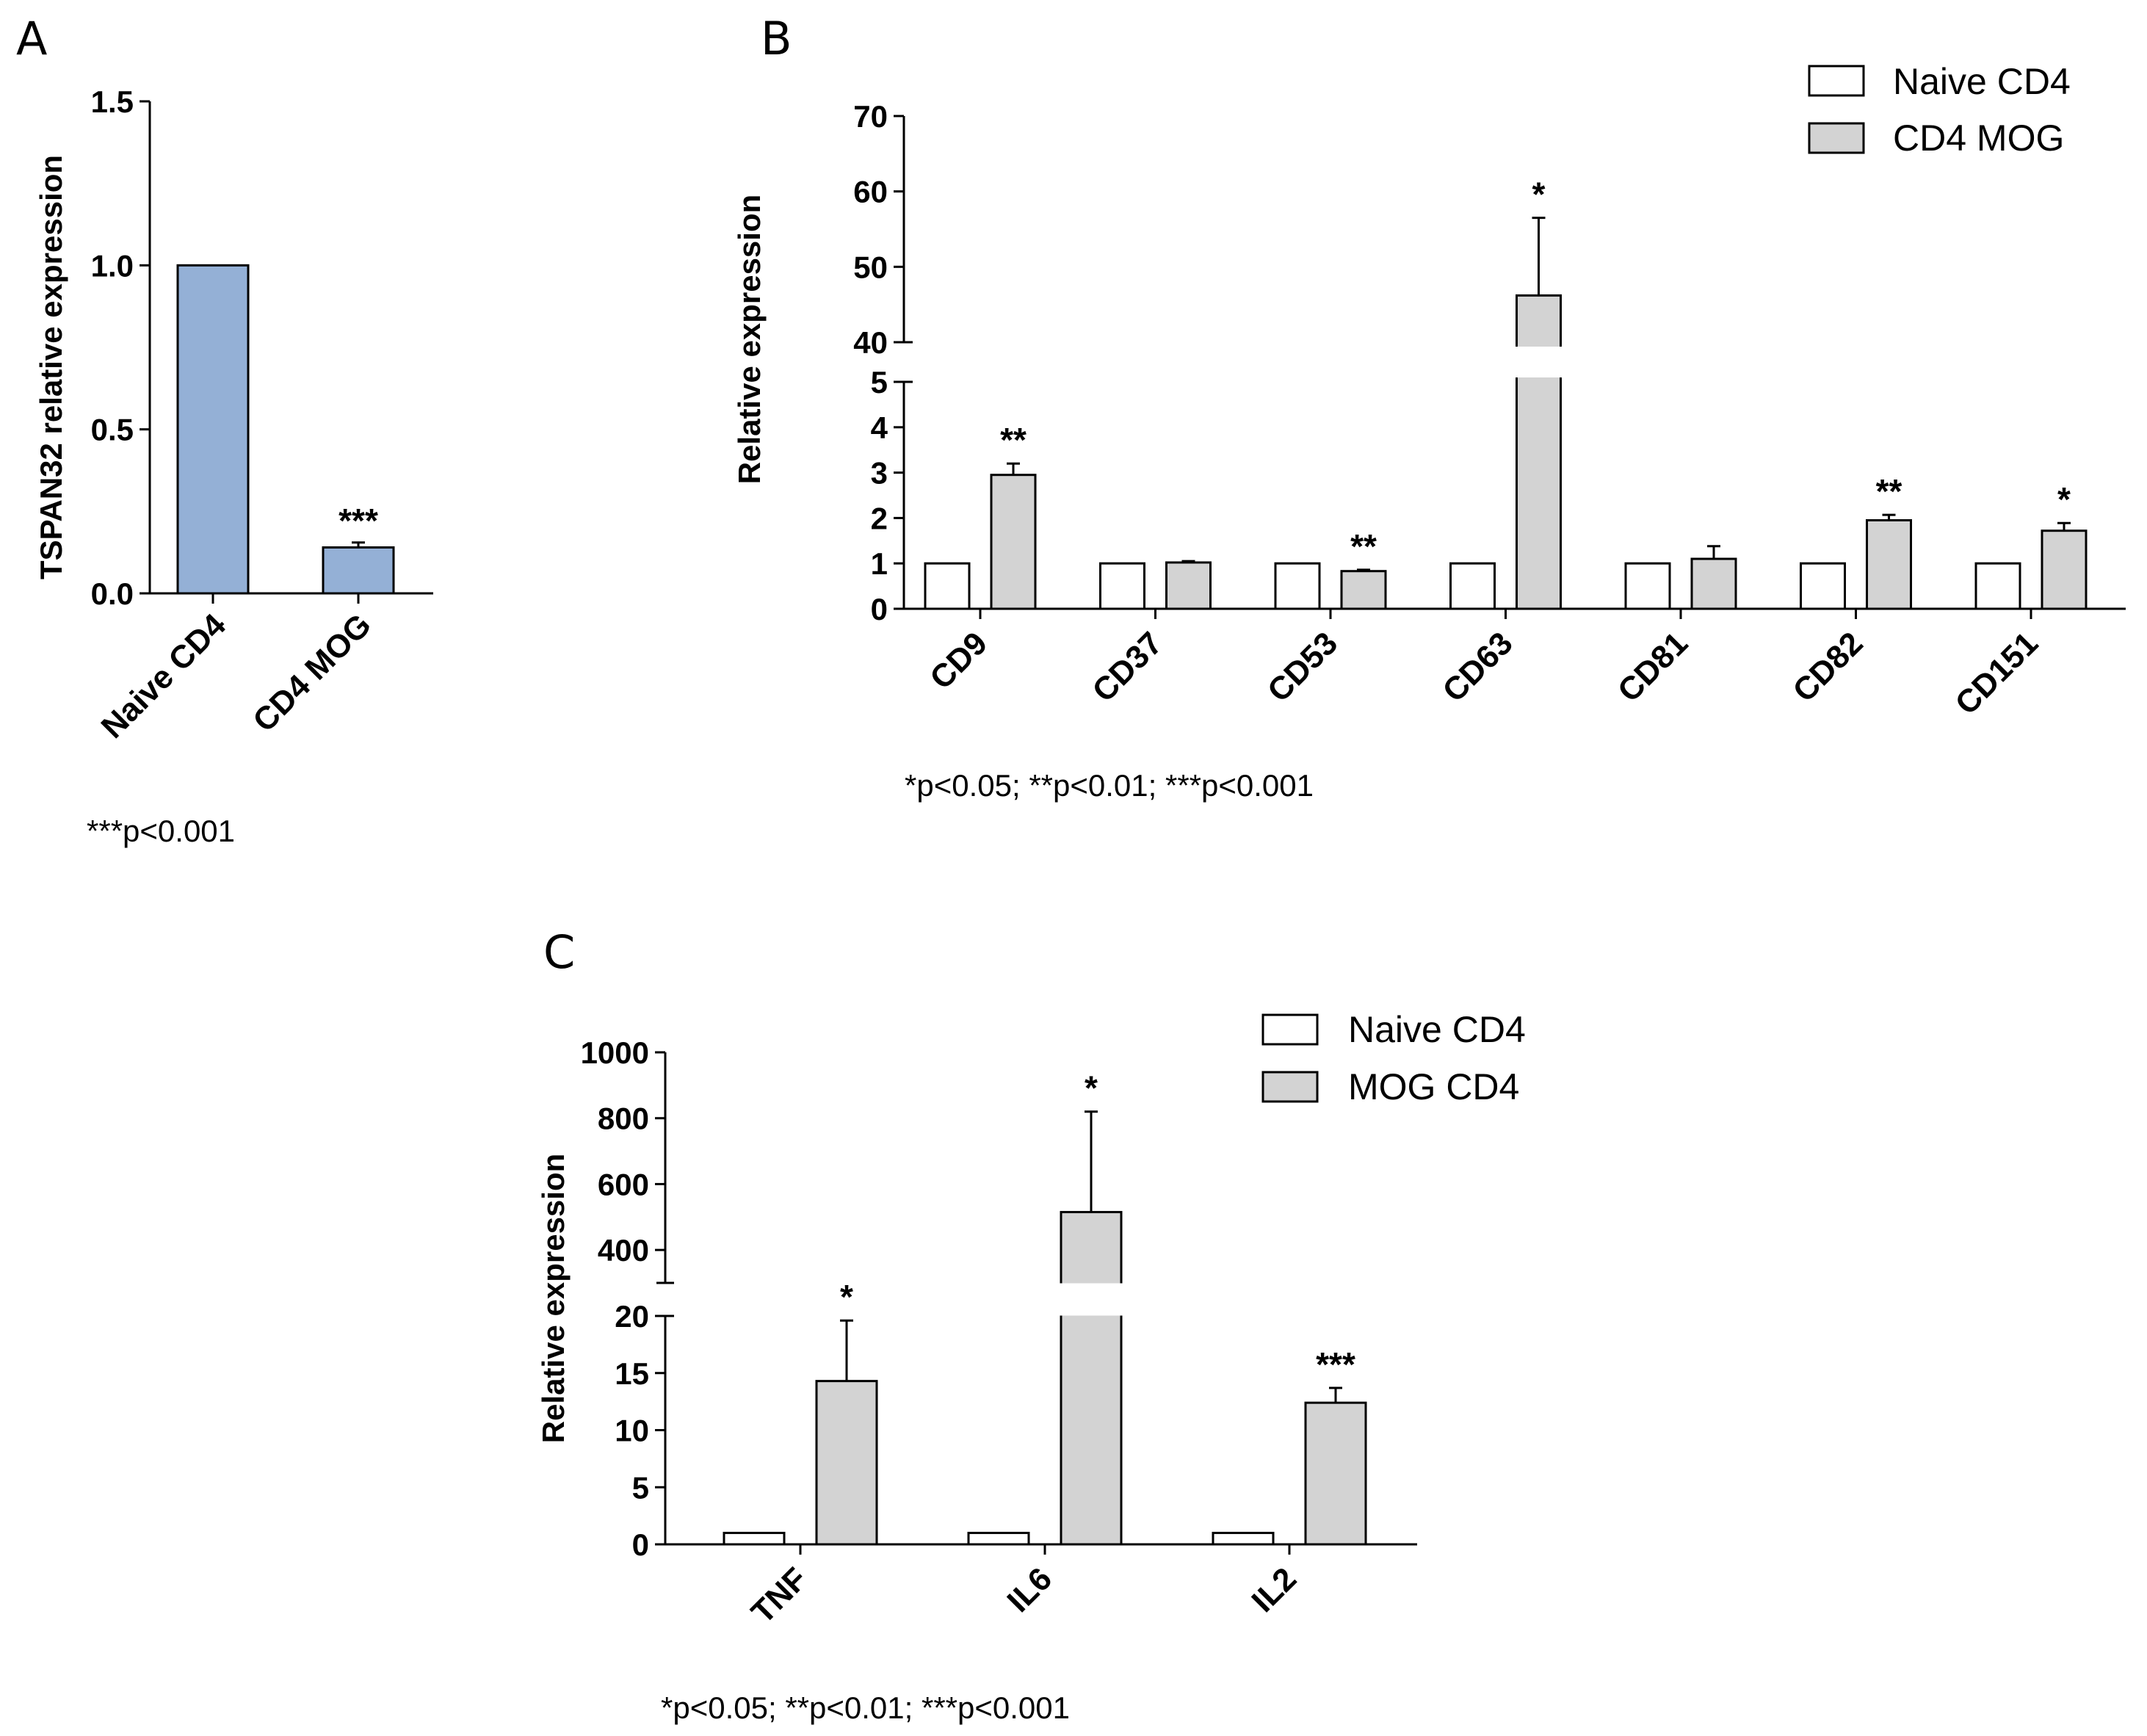  I want to click on panel-b-ytick-label: 50, so click(870, 267).